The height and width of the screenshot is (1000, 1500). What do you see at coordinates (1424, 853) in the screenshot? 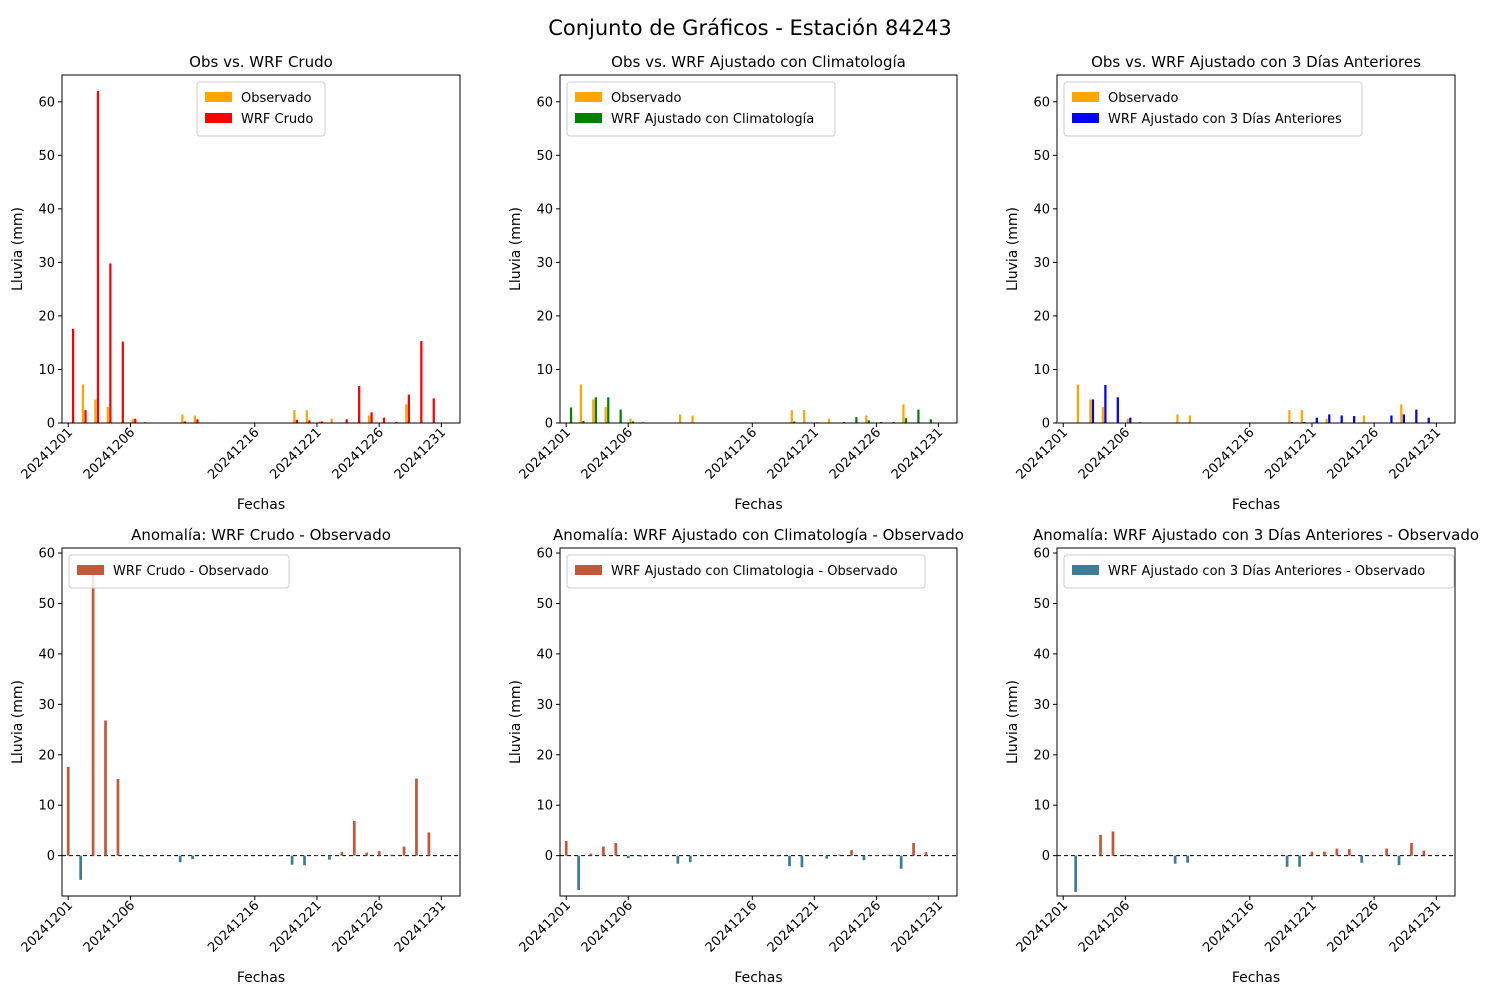
I see `bar-wrf-ajustado-con-3-días-anteriores---observado-20241230` at bounding box center [1424, 853].